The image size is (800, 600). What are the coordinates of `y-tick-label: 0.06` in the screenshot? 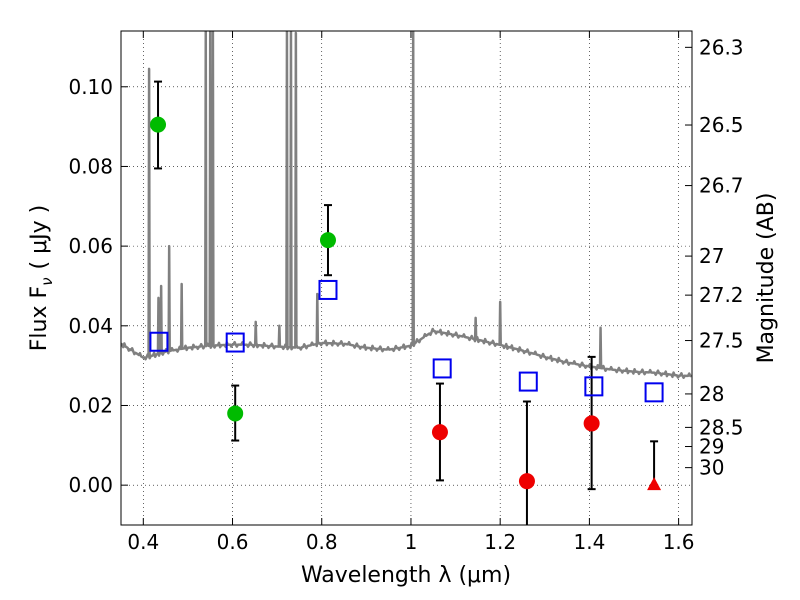 It's located at (90, 246).